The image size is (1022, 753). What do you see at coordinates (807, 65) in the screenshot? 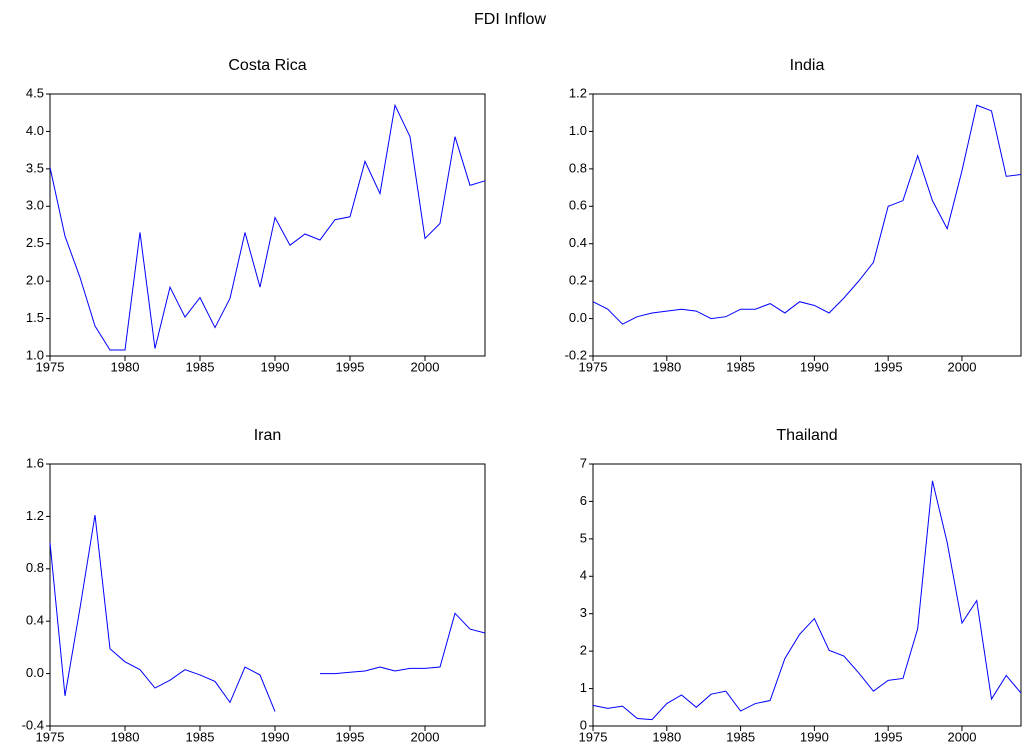
I see `panel-title: India` at bounding box center [807, 65].